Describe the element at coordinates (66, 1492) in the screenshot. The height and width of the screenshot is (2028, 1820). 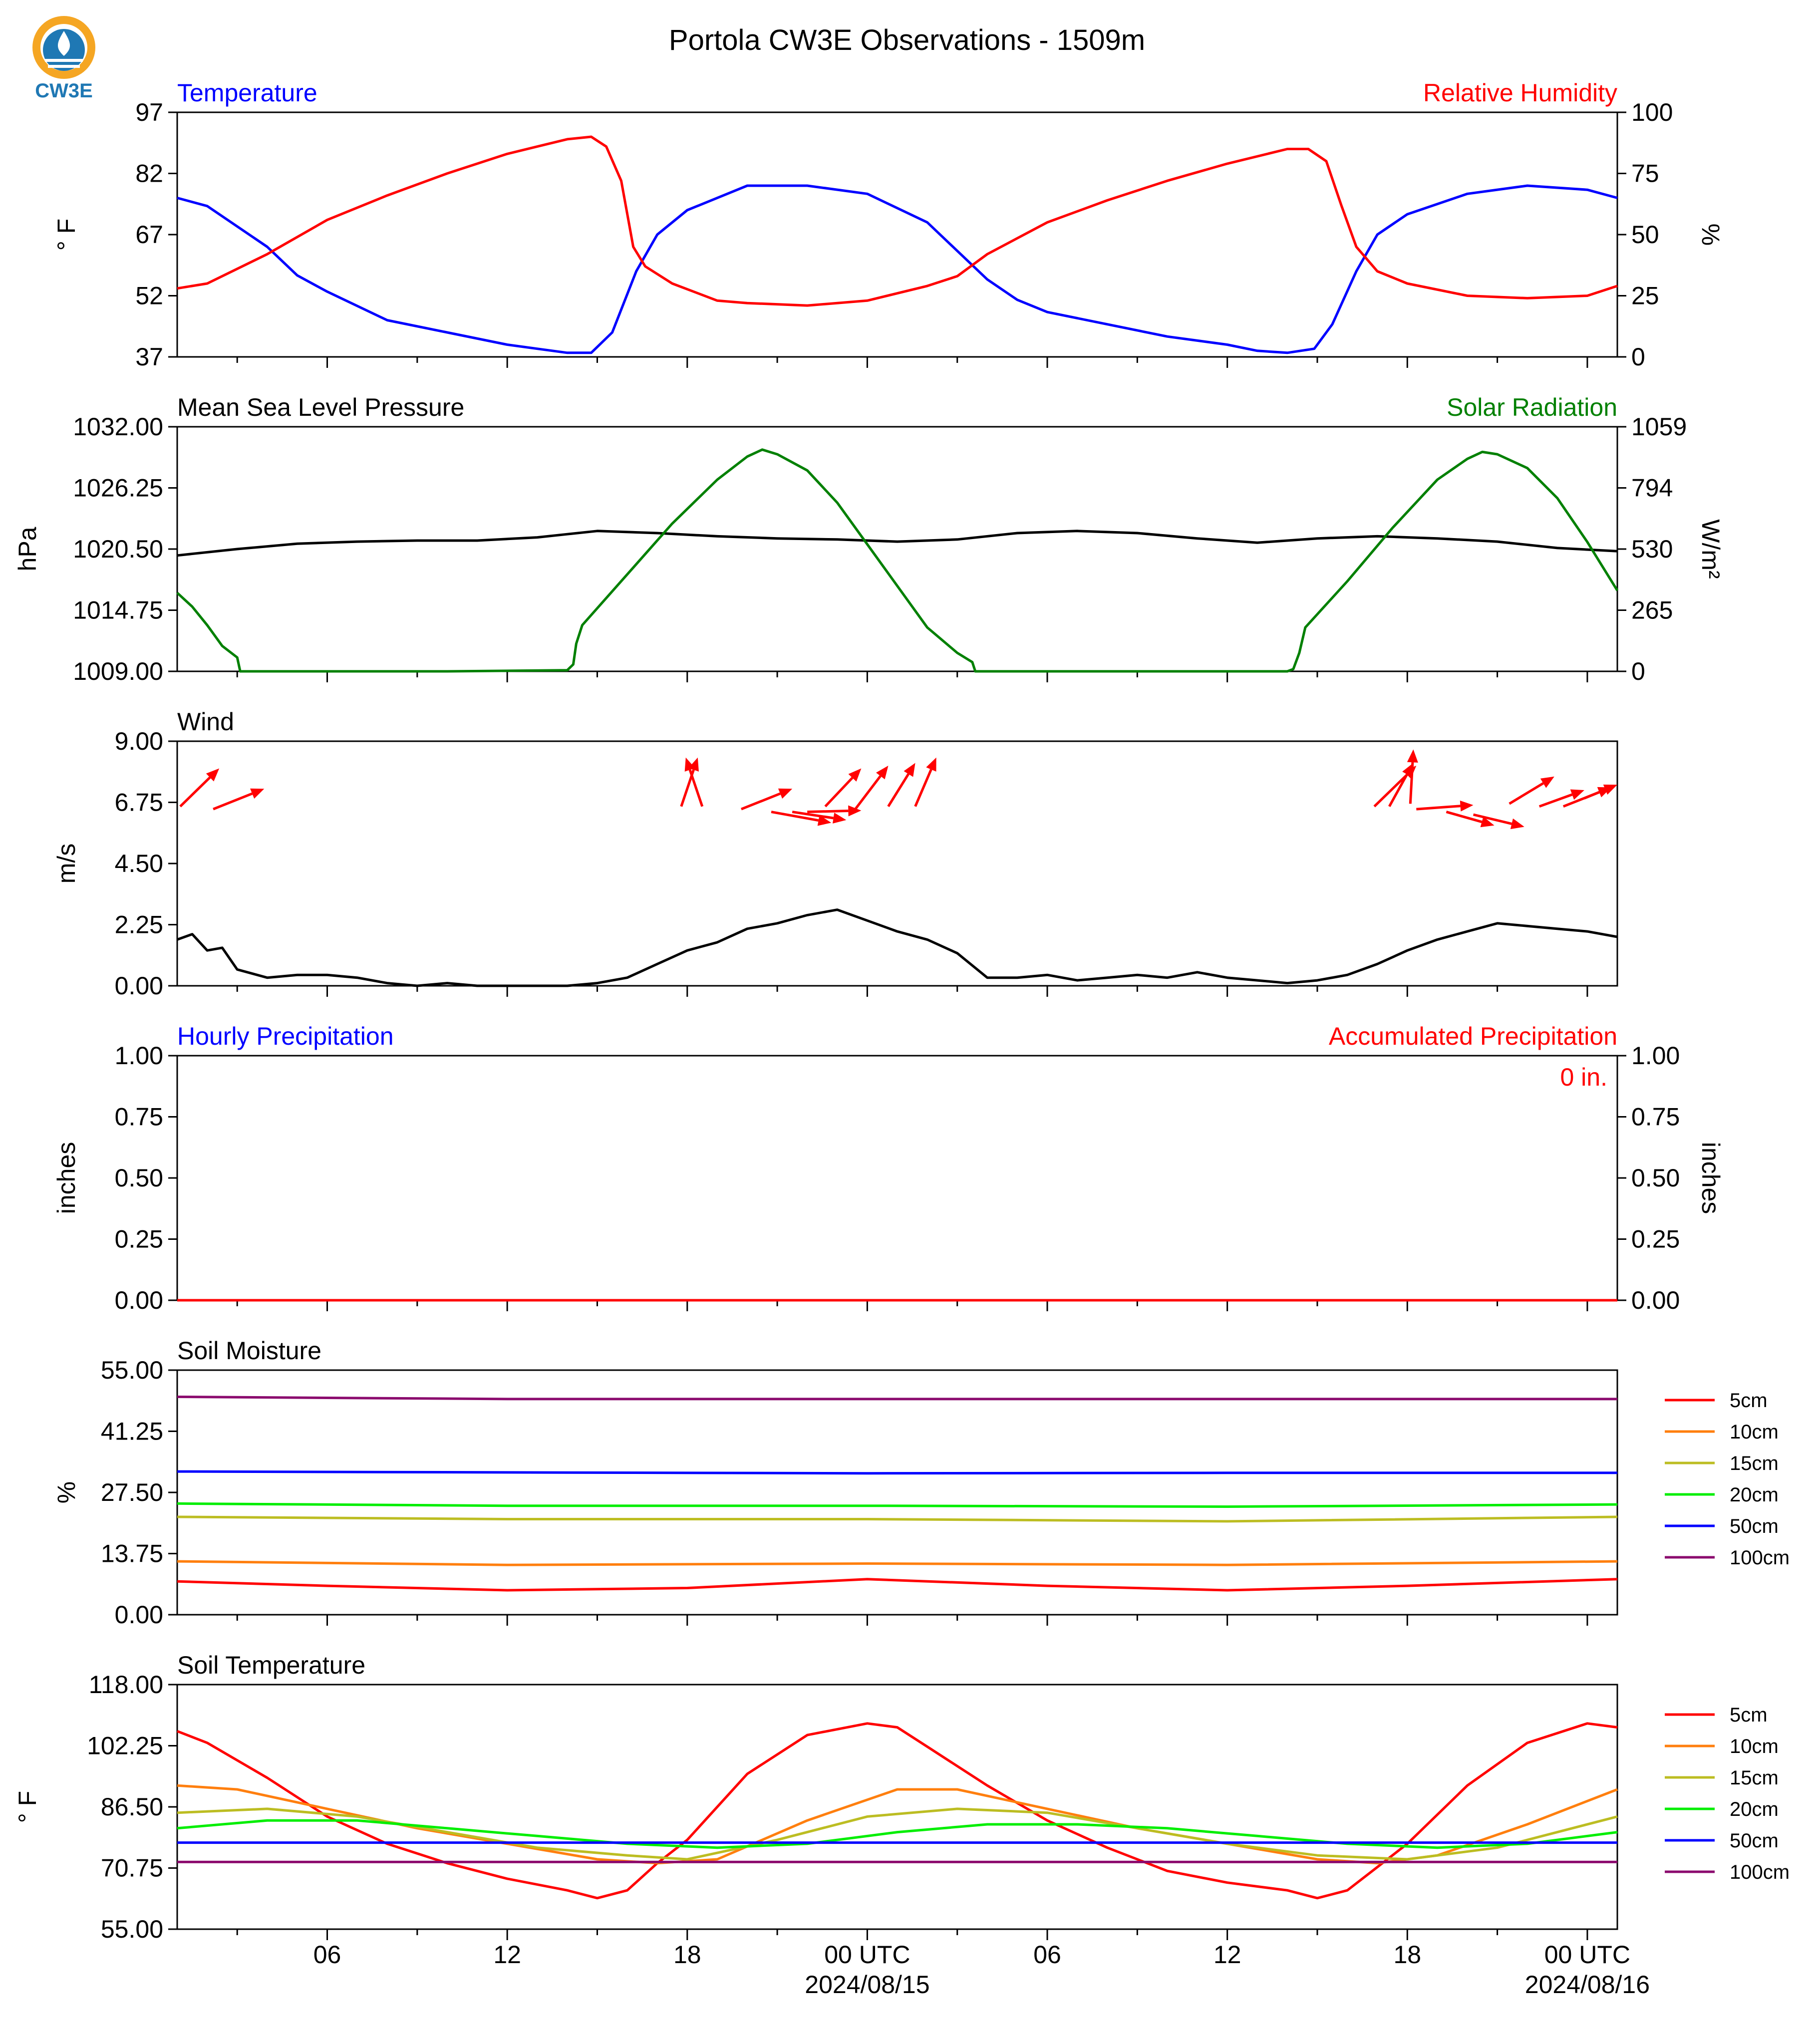
I see `ylabel-left: %` at that location.